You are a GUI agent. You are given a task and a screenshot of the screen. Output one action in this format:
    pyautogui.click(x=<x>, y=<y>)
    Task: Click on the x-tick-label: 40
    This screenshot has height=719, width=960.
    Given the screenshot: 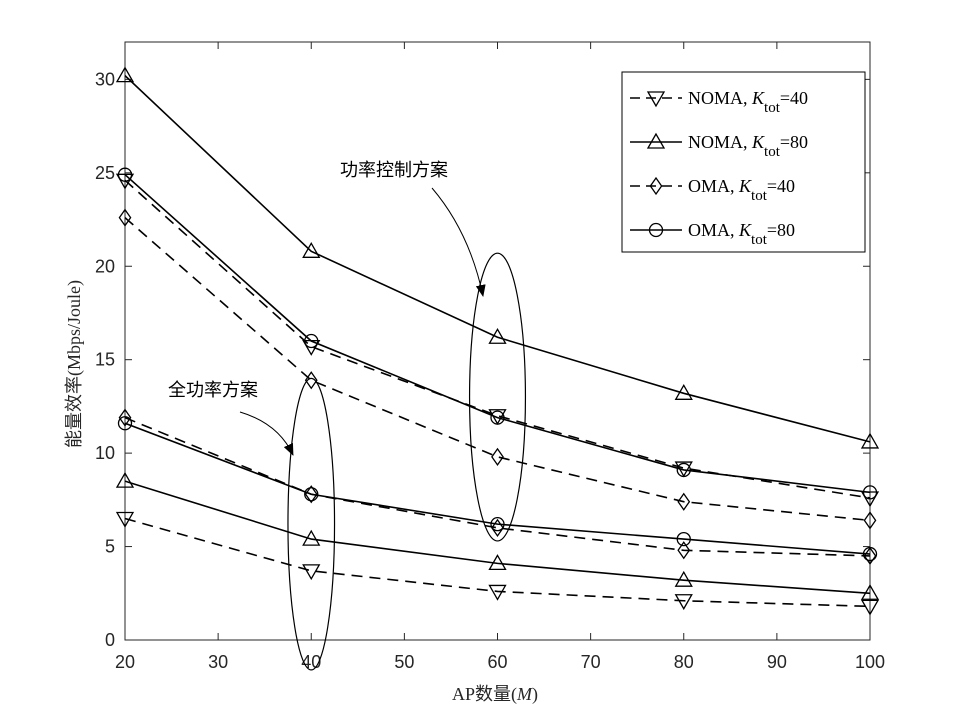 What is the action you would take?
    pyautogui.click(x=311, y=662)
    